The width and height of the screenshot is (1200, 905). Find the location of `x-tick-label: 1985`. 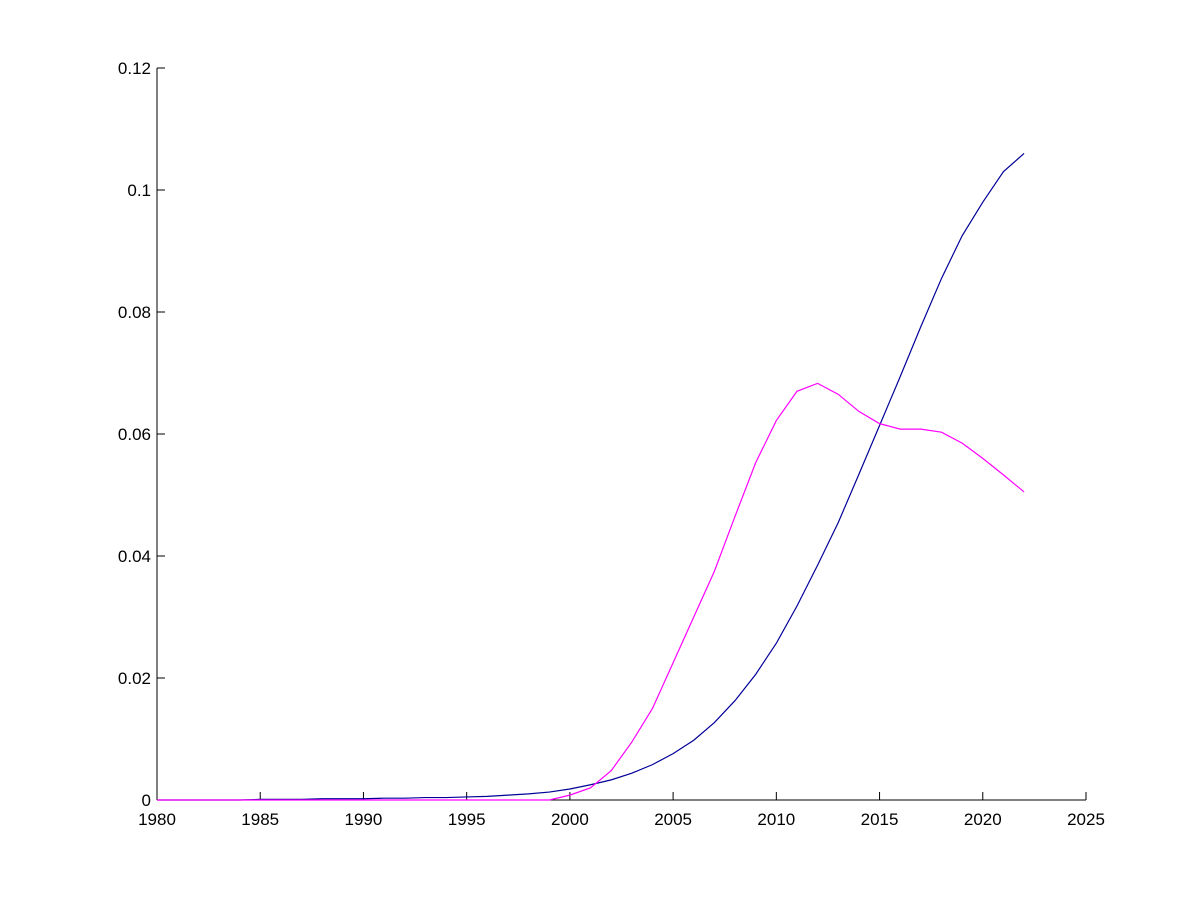

x-tick-label: 1985 is located at coordinates (260, 819).